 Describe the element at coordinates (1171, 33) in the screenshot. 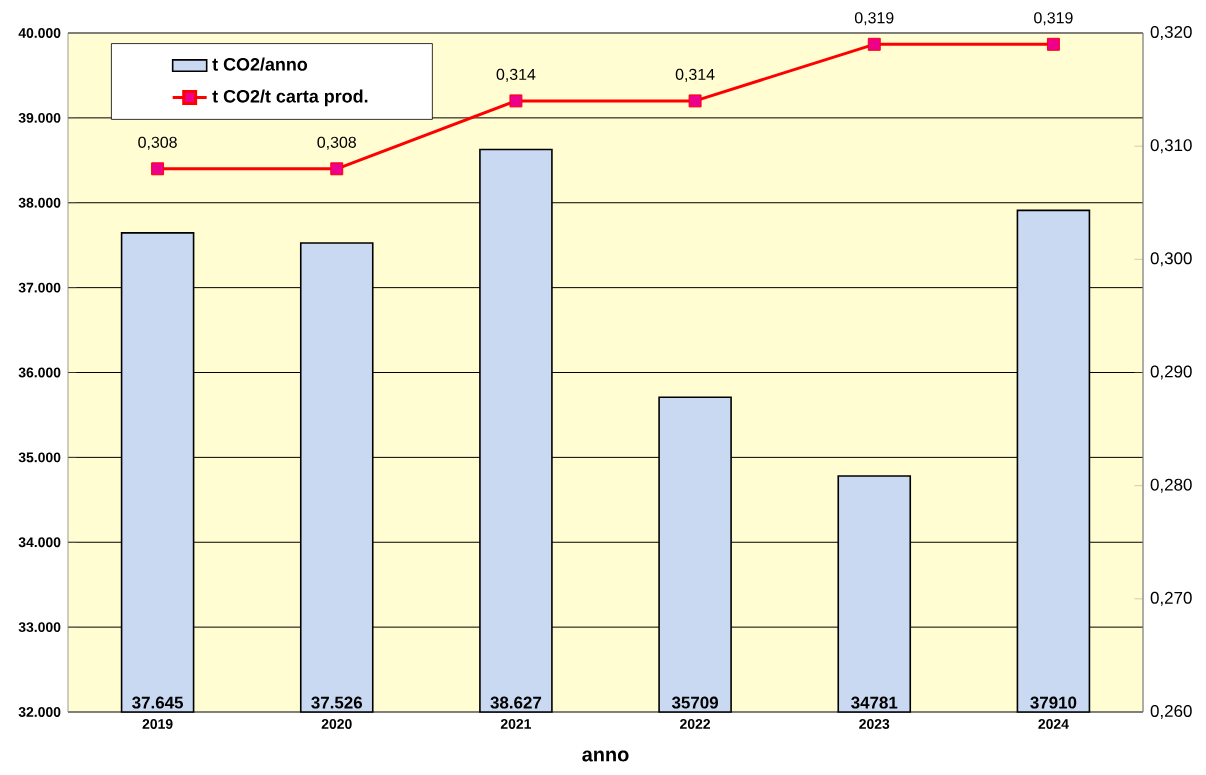

I see `y2-tick-label: 0,320` at that location.